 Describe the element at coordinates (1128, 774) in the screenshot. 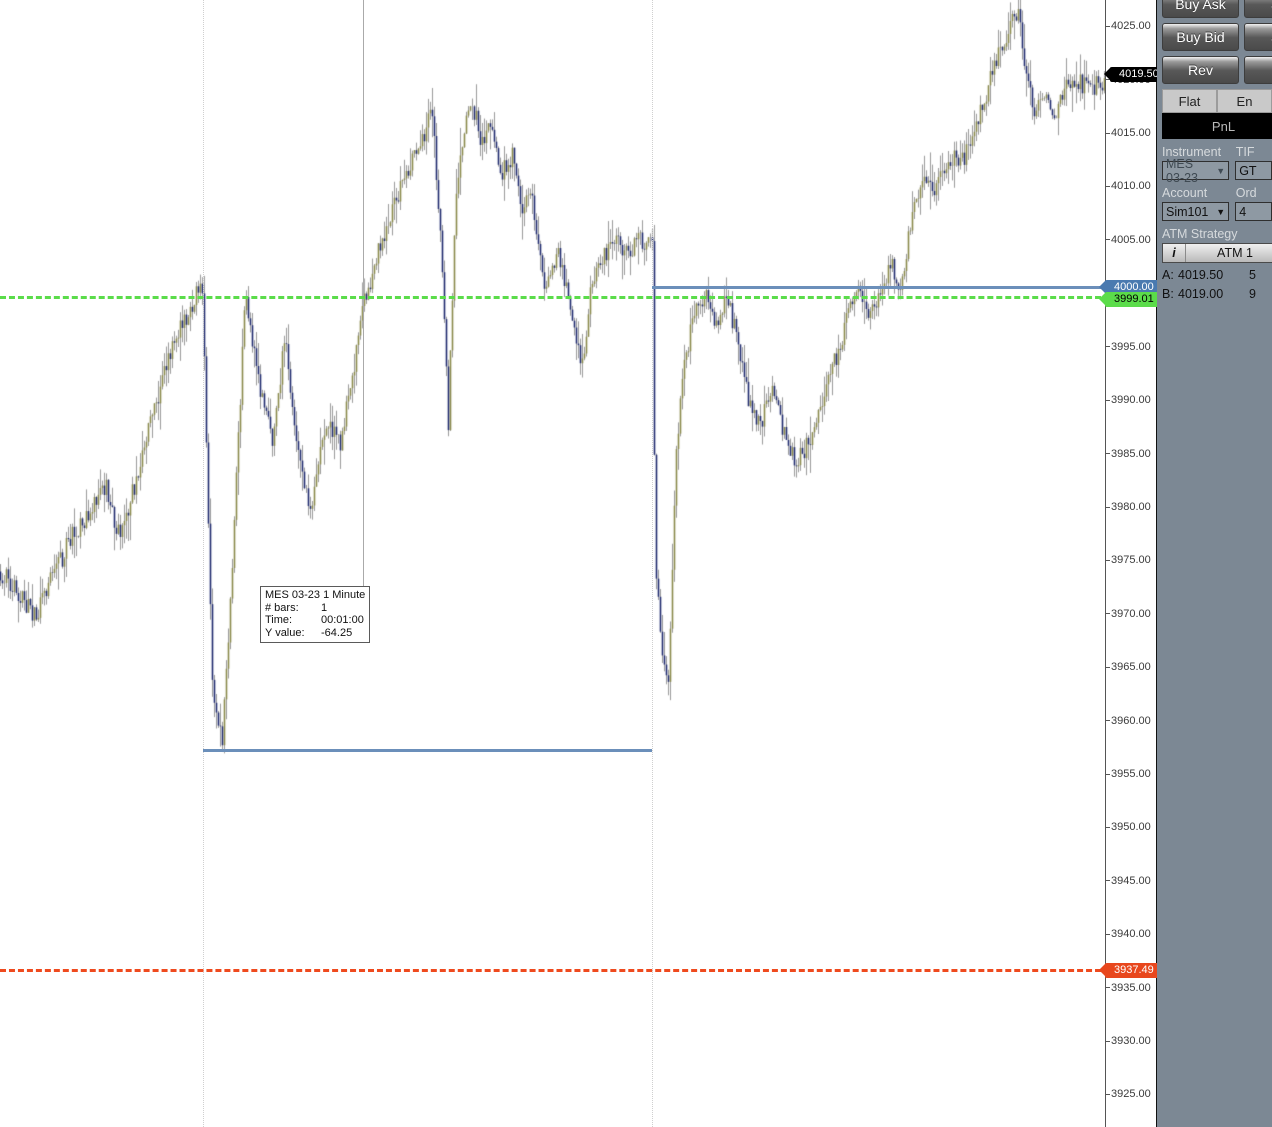

I see `price-tick: 3955.00` at that location.